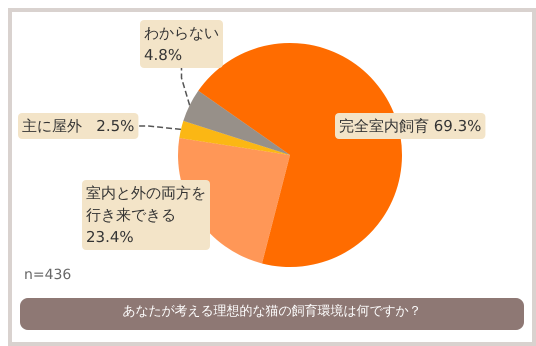 This screenshot has height=346, width=536. I want to click on slice-label: 主に屋外 2.5%, so click(78, 126).